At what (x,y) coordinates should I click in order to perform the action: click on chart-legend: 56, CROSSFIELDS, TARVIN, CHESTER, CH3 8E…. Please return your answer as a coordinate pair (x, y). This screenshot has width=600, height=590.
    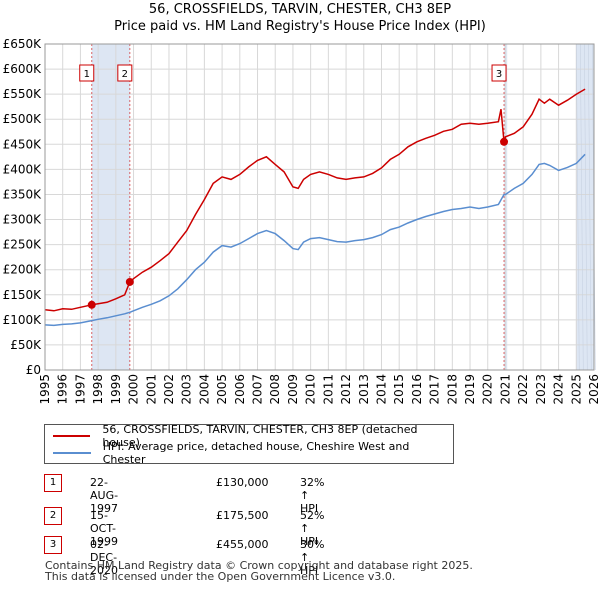
    Looking at the image, I should click on (249, 444).